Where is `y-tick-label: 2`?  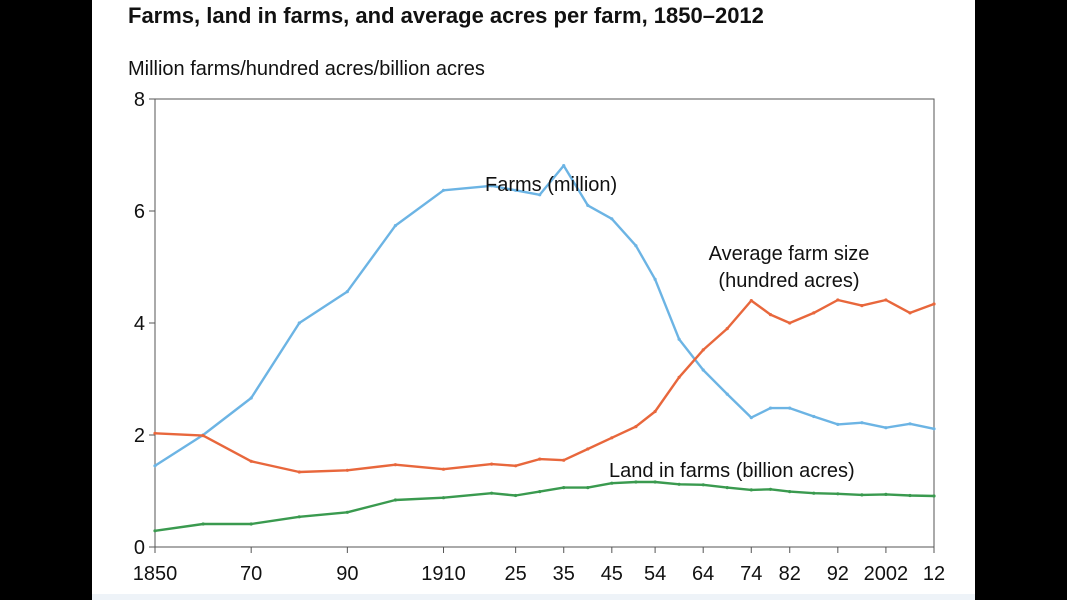
y-tick-label: 2 is located at coordinates (139, 436).